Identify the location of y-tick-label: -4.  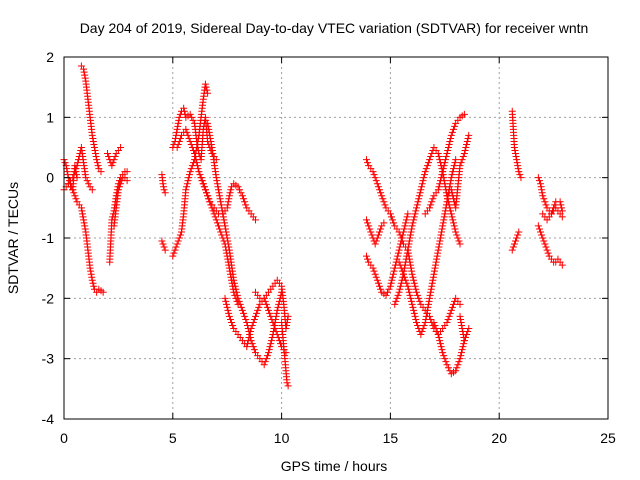
(48, 419).